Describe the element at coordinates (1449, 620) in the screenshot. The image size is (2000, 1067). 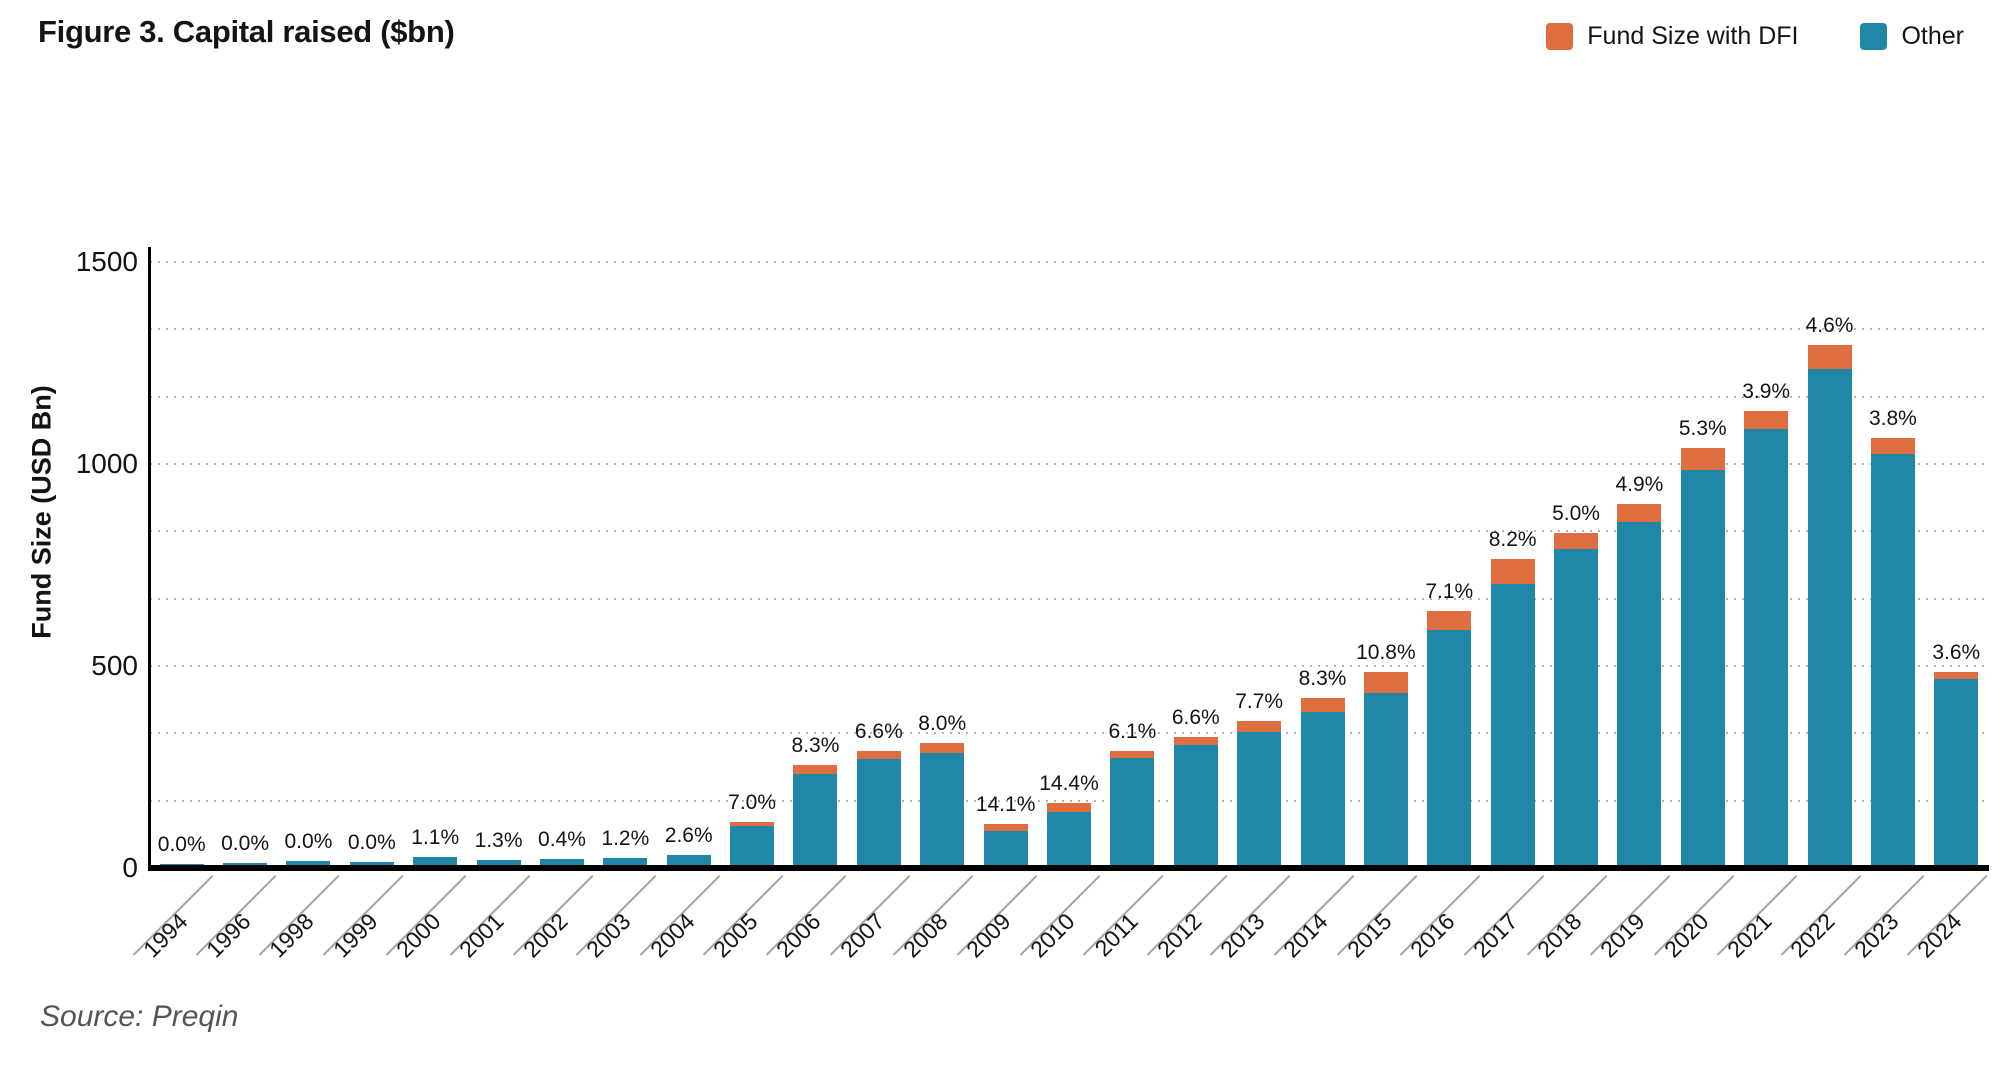
I see `bar-segment-dfi-2016` at that location.